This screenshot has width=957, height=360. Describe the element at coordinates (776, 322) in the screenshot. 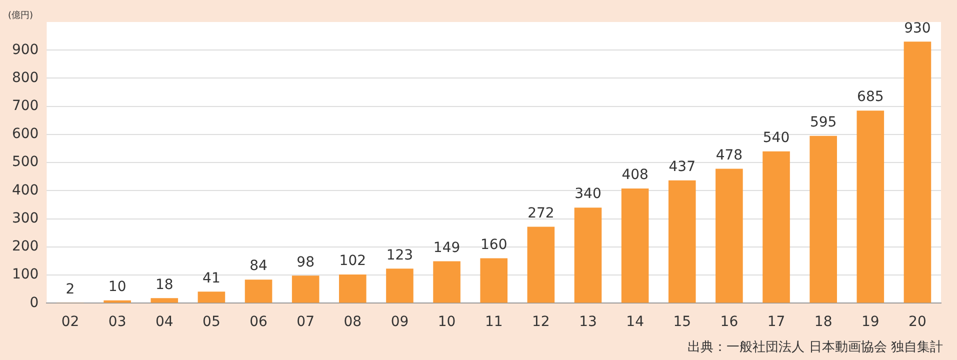

I see `x-tick-label: 17` at that location.